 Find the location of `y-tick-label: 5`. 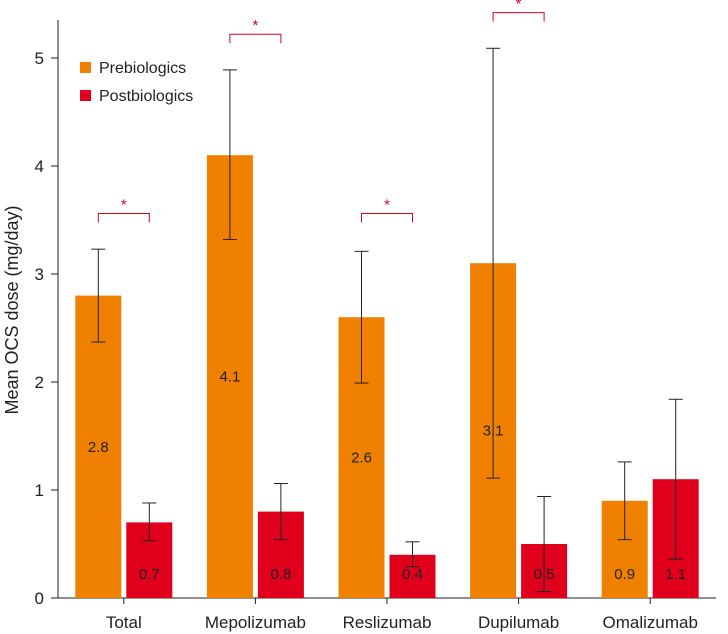

y-tick-label: 5 is located at coordinates (39, 58).